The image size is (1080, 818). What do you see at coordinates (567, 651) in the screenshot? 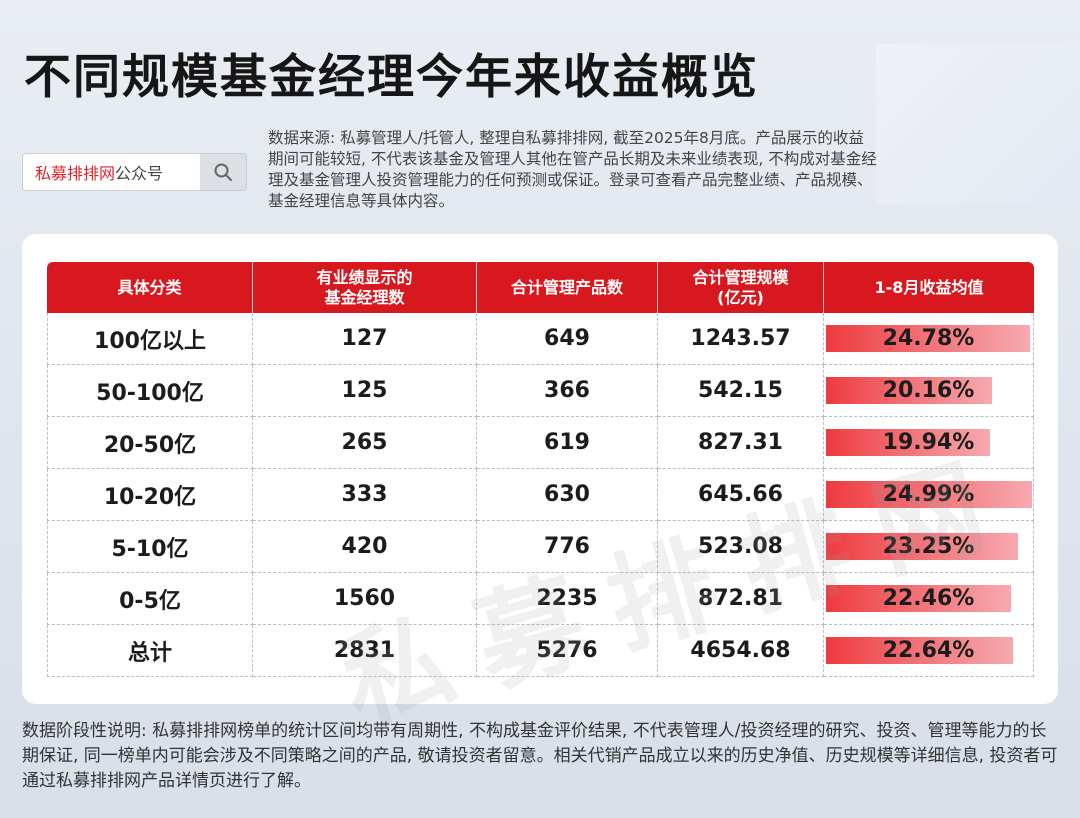
I see `cell-products: 5276` at bounding box center [567, 651].